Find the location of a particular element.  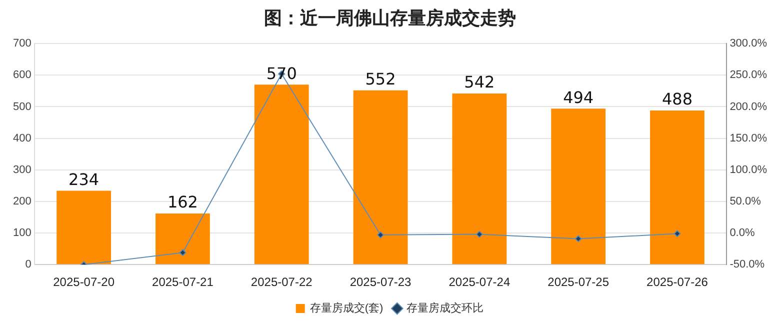

data-label: 234 is located at coordinates (84, 179).